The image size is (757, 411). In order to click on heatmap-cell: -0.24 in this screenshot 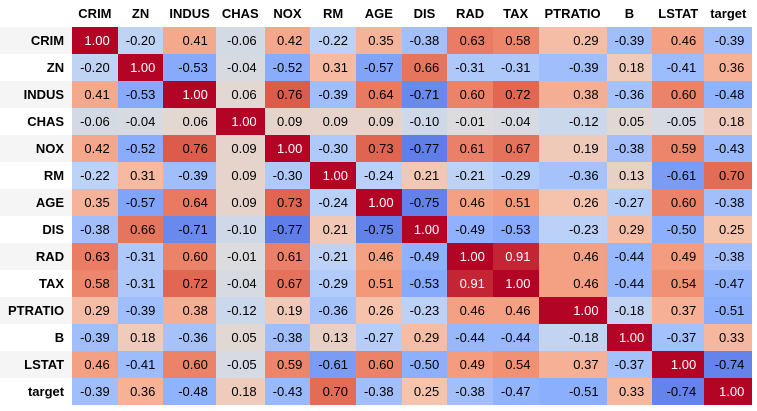, I will do `click(378, 175)`.